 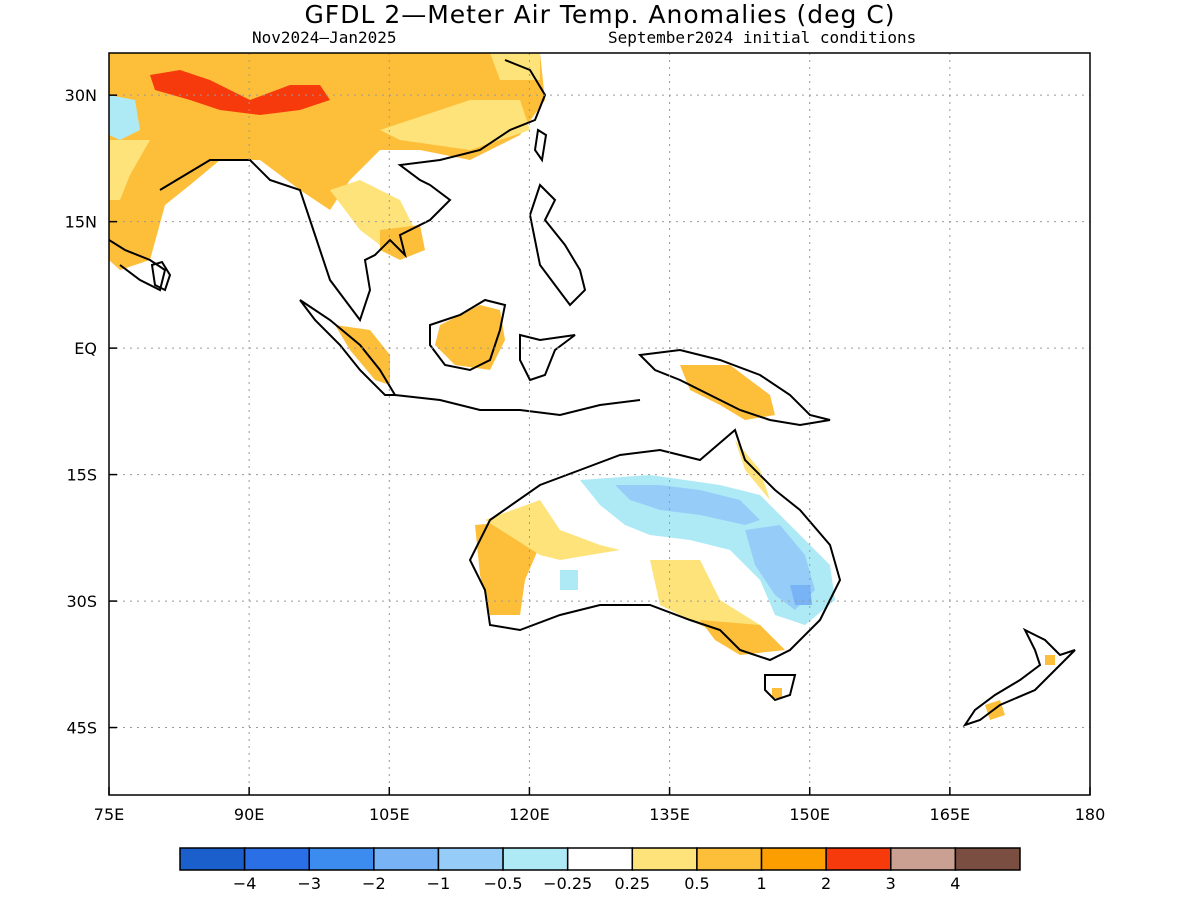 What do you see at coordinates (1090, 814) in the screenshot?
I see `lon-tick-label: 180` at bounding box center [1090, 814].